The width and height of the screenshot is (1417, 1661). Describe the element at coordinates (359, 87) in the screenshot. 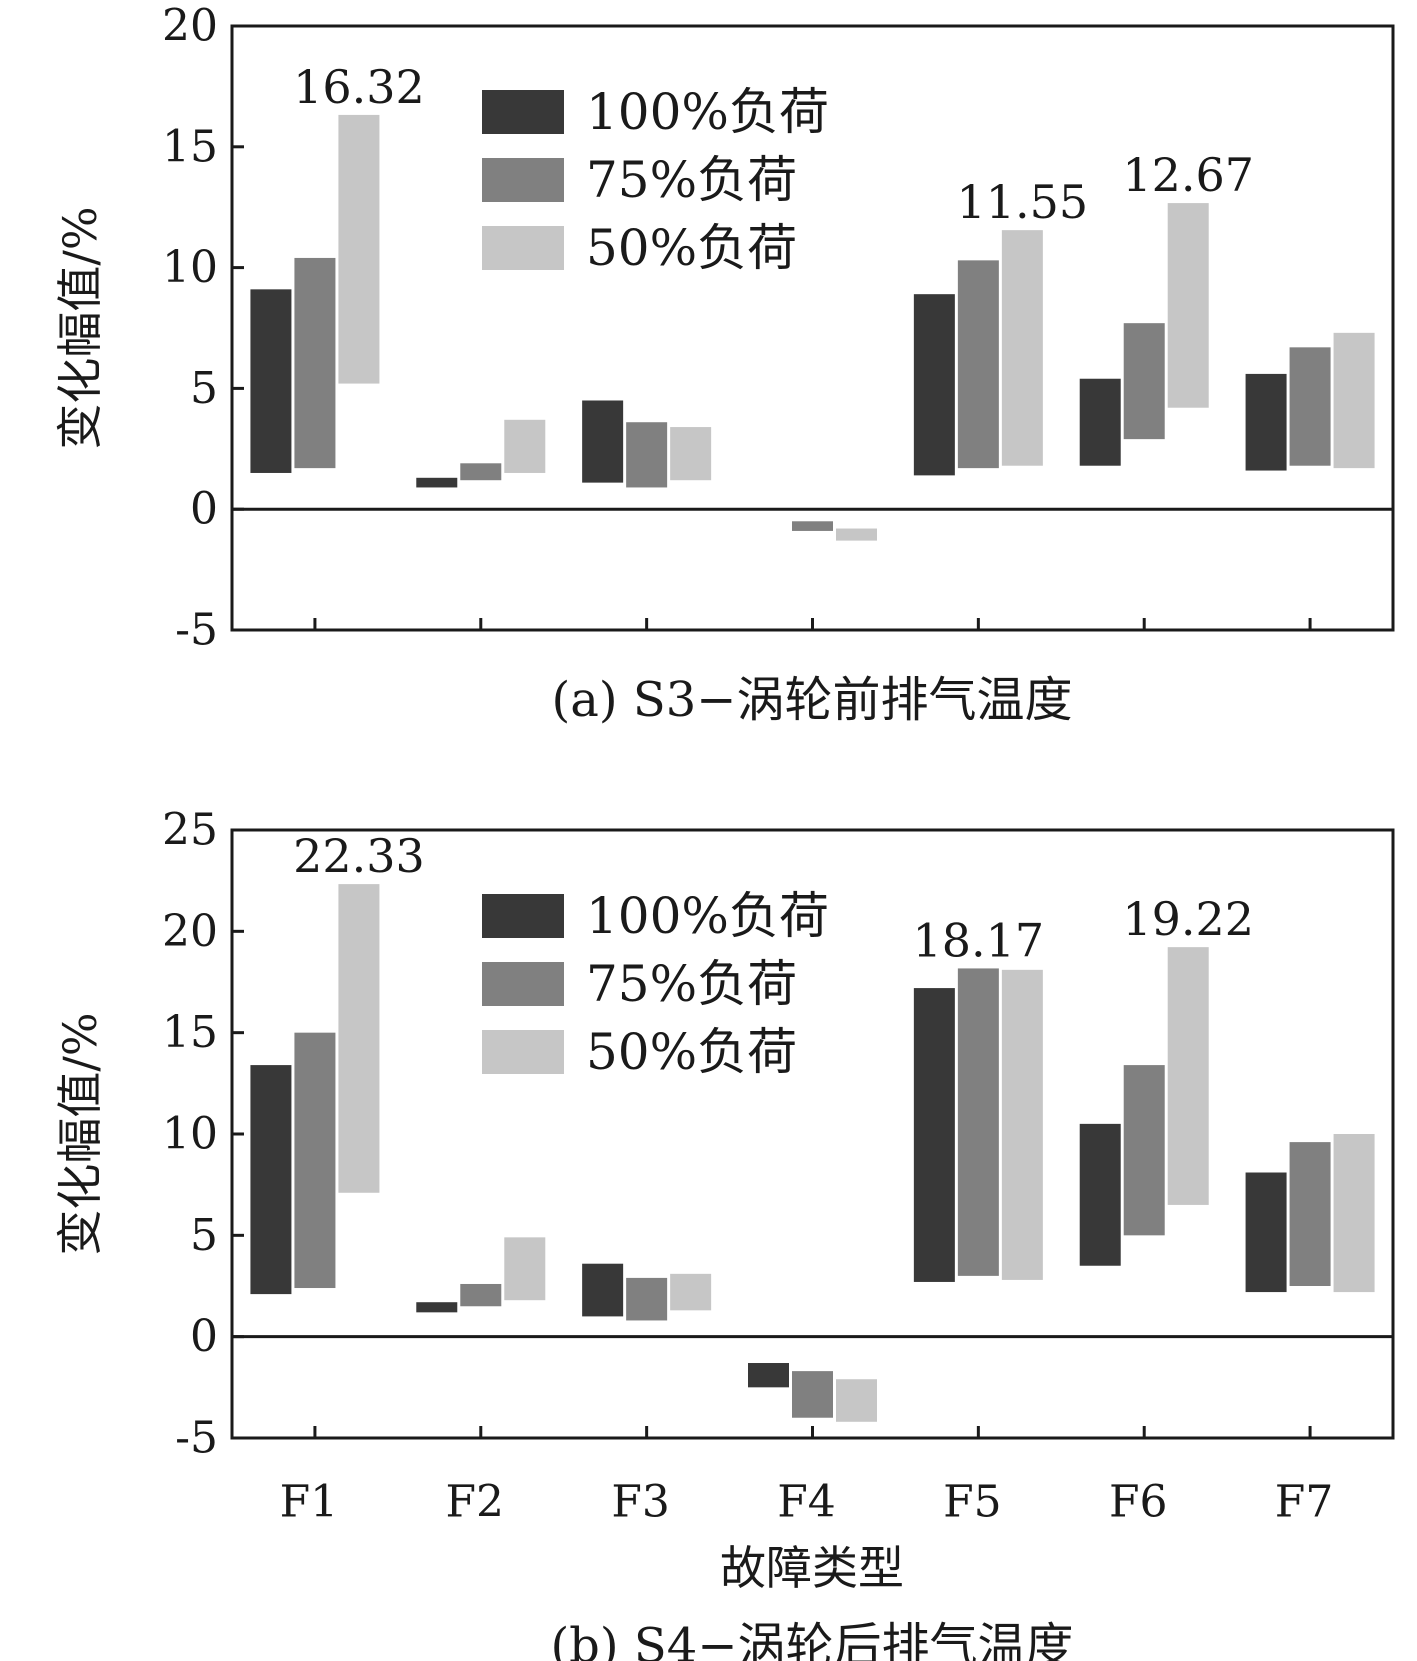

I see `data-label: 16.32` at that location.